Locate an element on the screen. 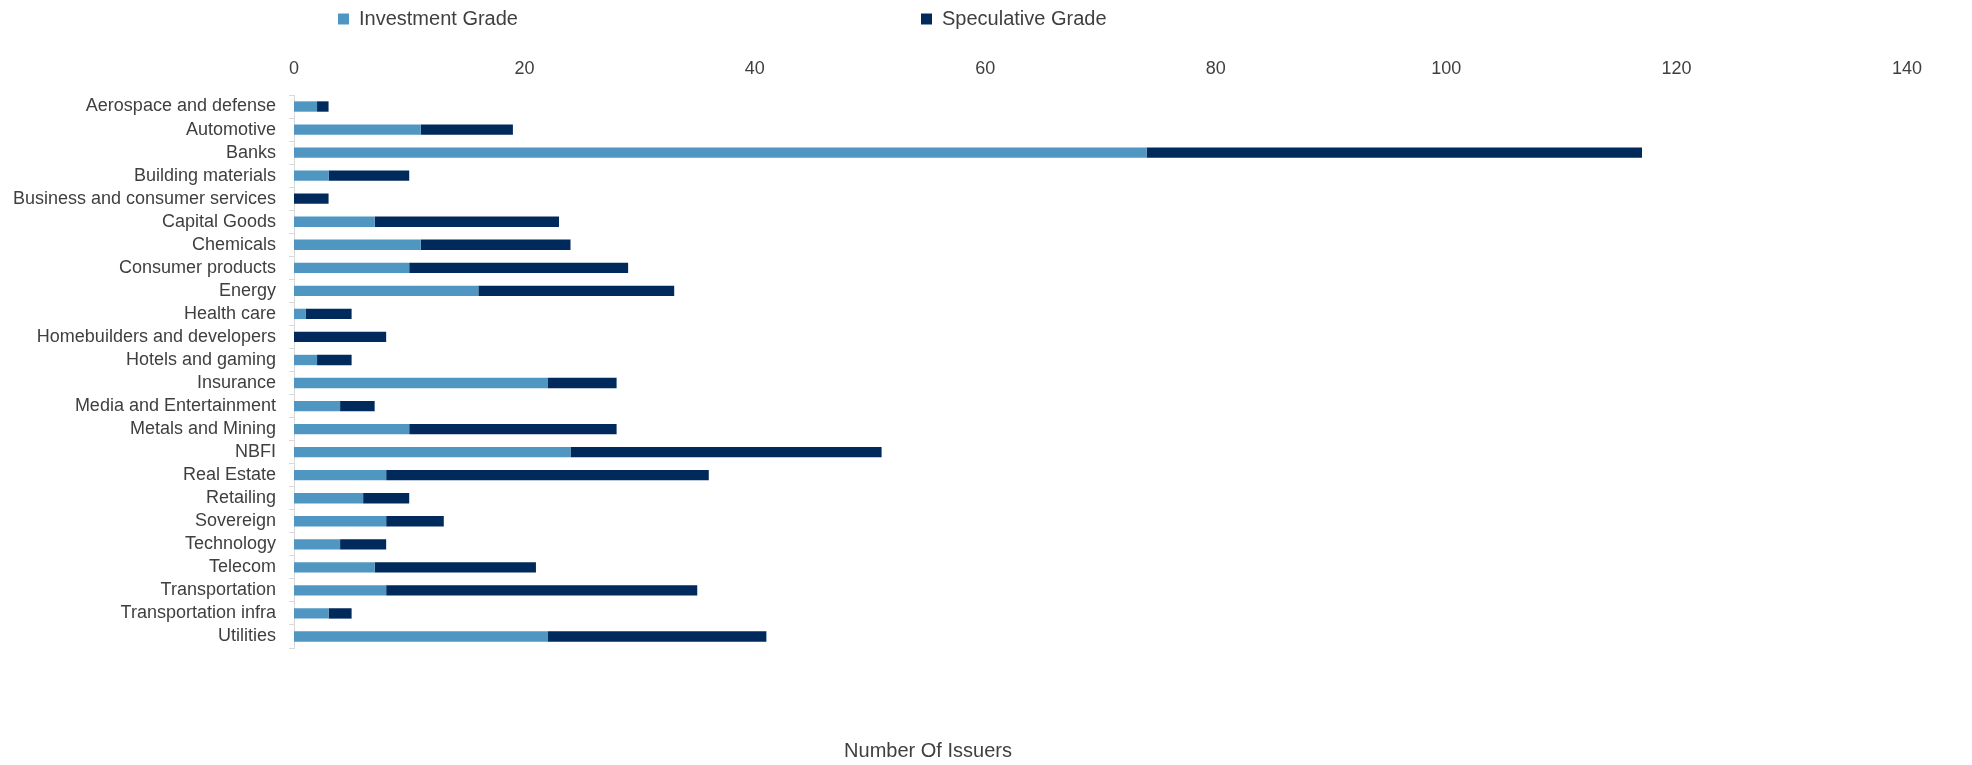 This screenshot has height=765, width=1972. y-tick-label: Real Estate is located at coordinates (229, 474).